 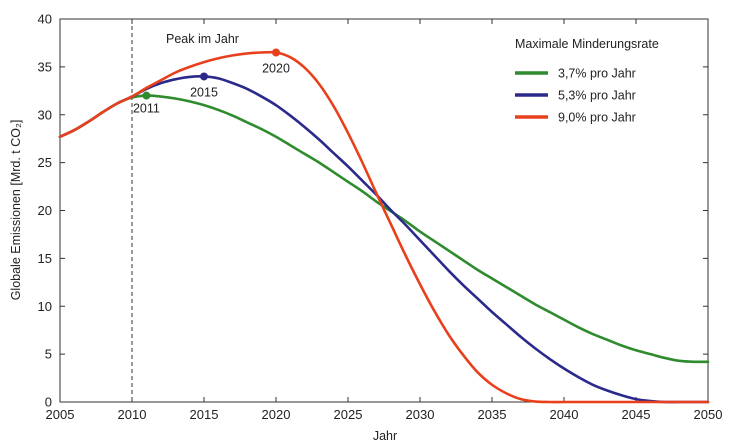 I want to click on y-tick-label: 5, so click(x=48, y=354).